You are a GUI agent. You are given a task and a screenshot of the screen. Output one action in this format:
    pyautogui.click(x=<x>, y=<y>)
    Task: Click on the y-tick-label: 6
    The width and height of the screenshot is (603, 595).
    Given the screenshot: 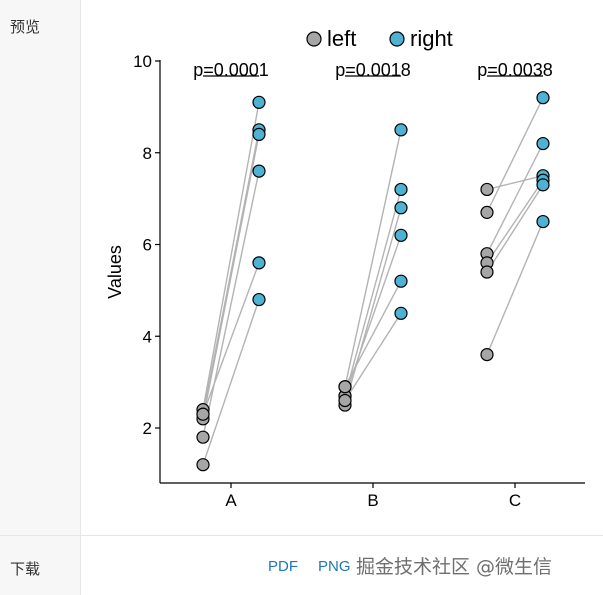 What is the action you would take?
    pyautogui.click(x=147, y=245)
    